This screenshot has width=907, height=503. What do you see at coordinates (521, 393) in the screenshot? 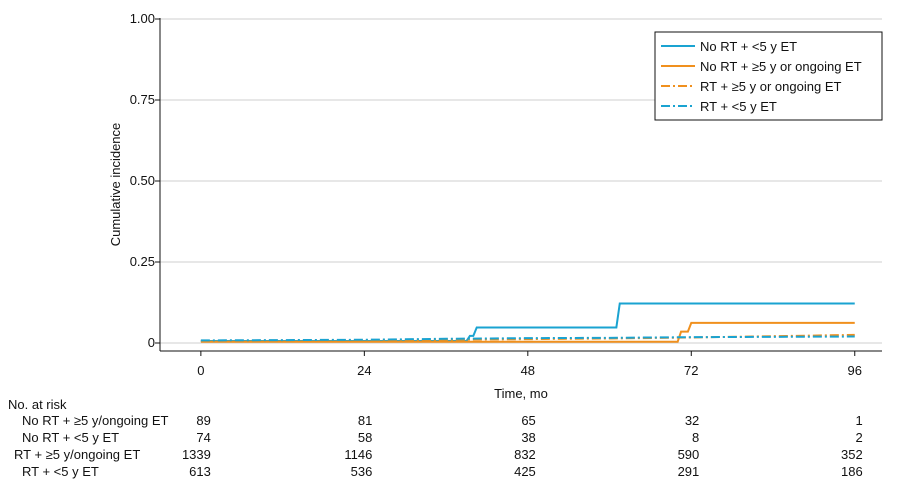
I see `x-axis-title: Time, mo` at bounding box center [521, 393].